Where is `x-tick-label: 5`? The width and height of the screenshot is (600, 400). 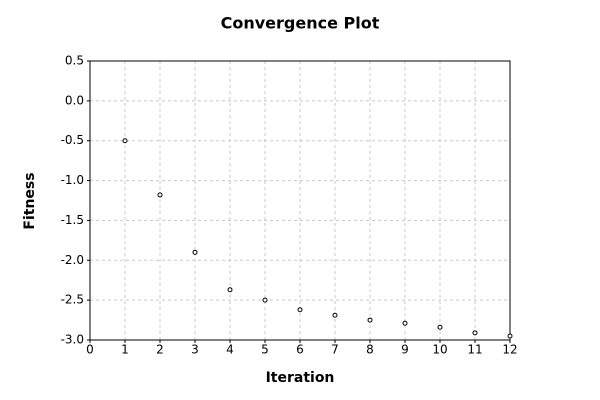 x-tick-label: 5 is located at coordinates (265, 350).